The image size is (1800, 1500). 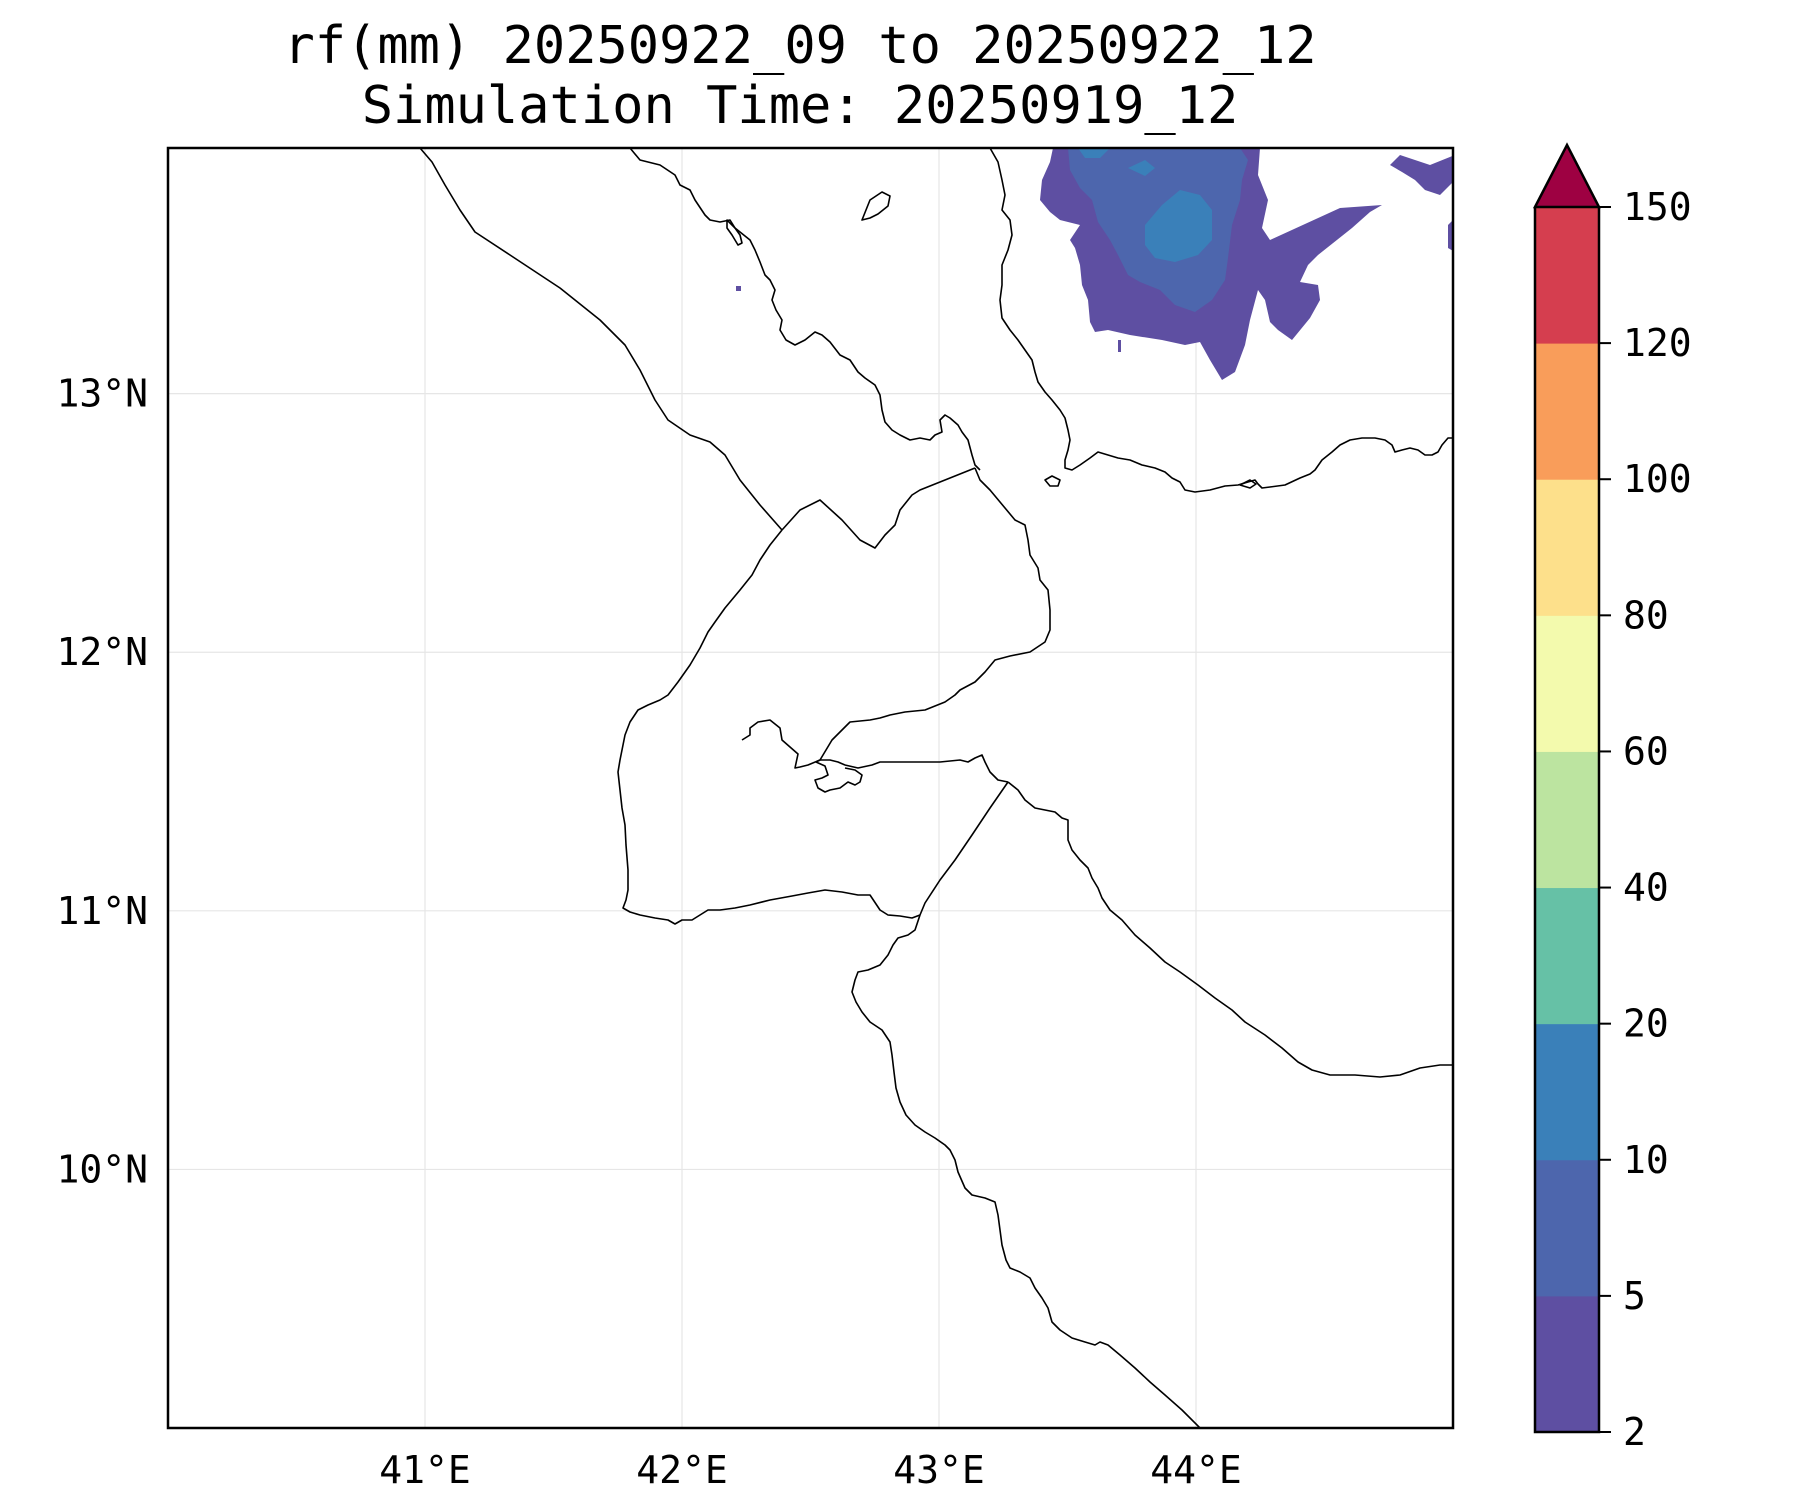 I want to click on rain-area-10-20mm-core, so click(x=1178, y=226).